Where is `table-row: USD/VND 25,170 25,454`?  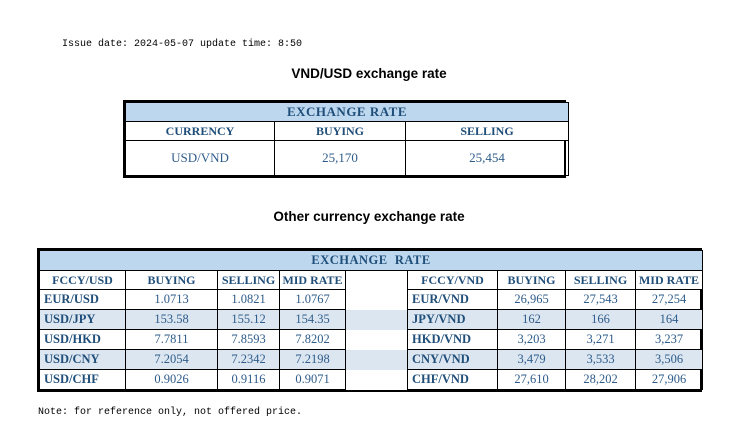 table-row: USD/VND 25,170 25,454 is located at coordinates (347, 158).